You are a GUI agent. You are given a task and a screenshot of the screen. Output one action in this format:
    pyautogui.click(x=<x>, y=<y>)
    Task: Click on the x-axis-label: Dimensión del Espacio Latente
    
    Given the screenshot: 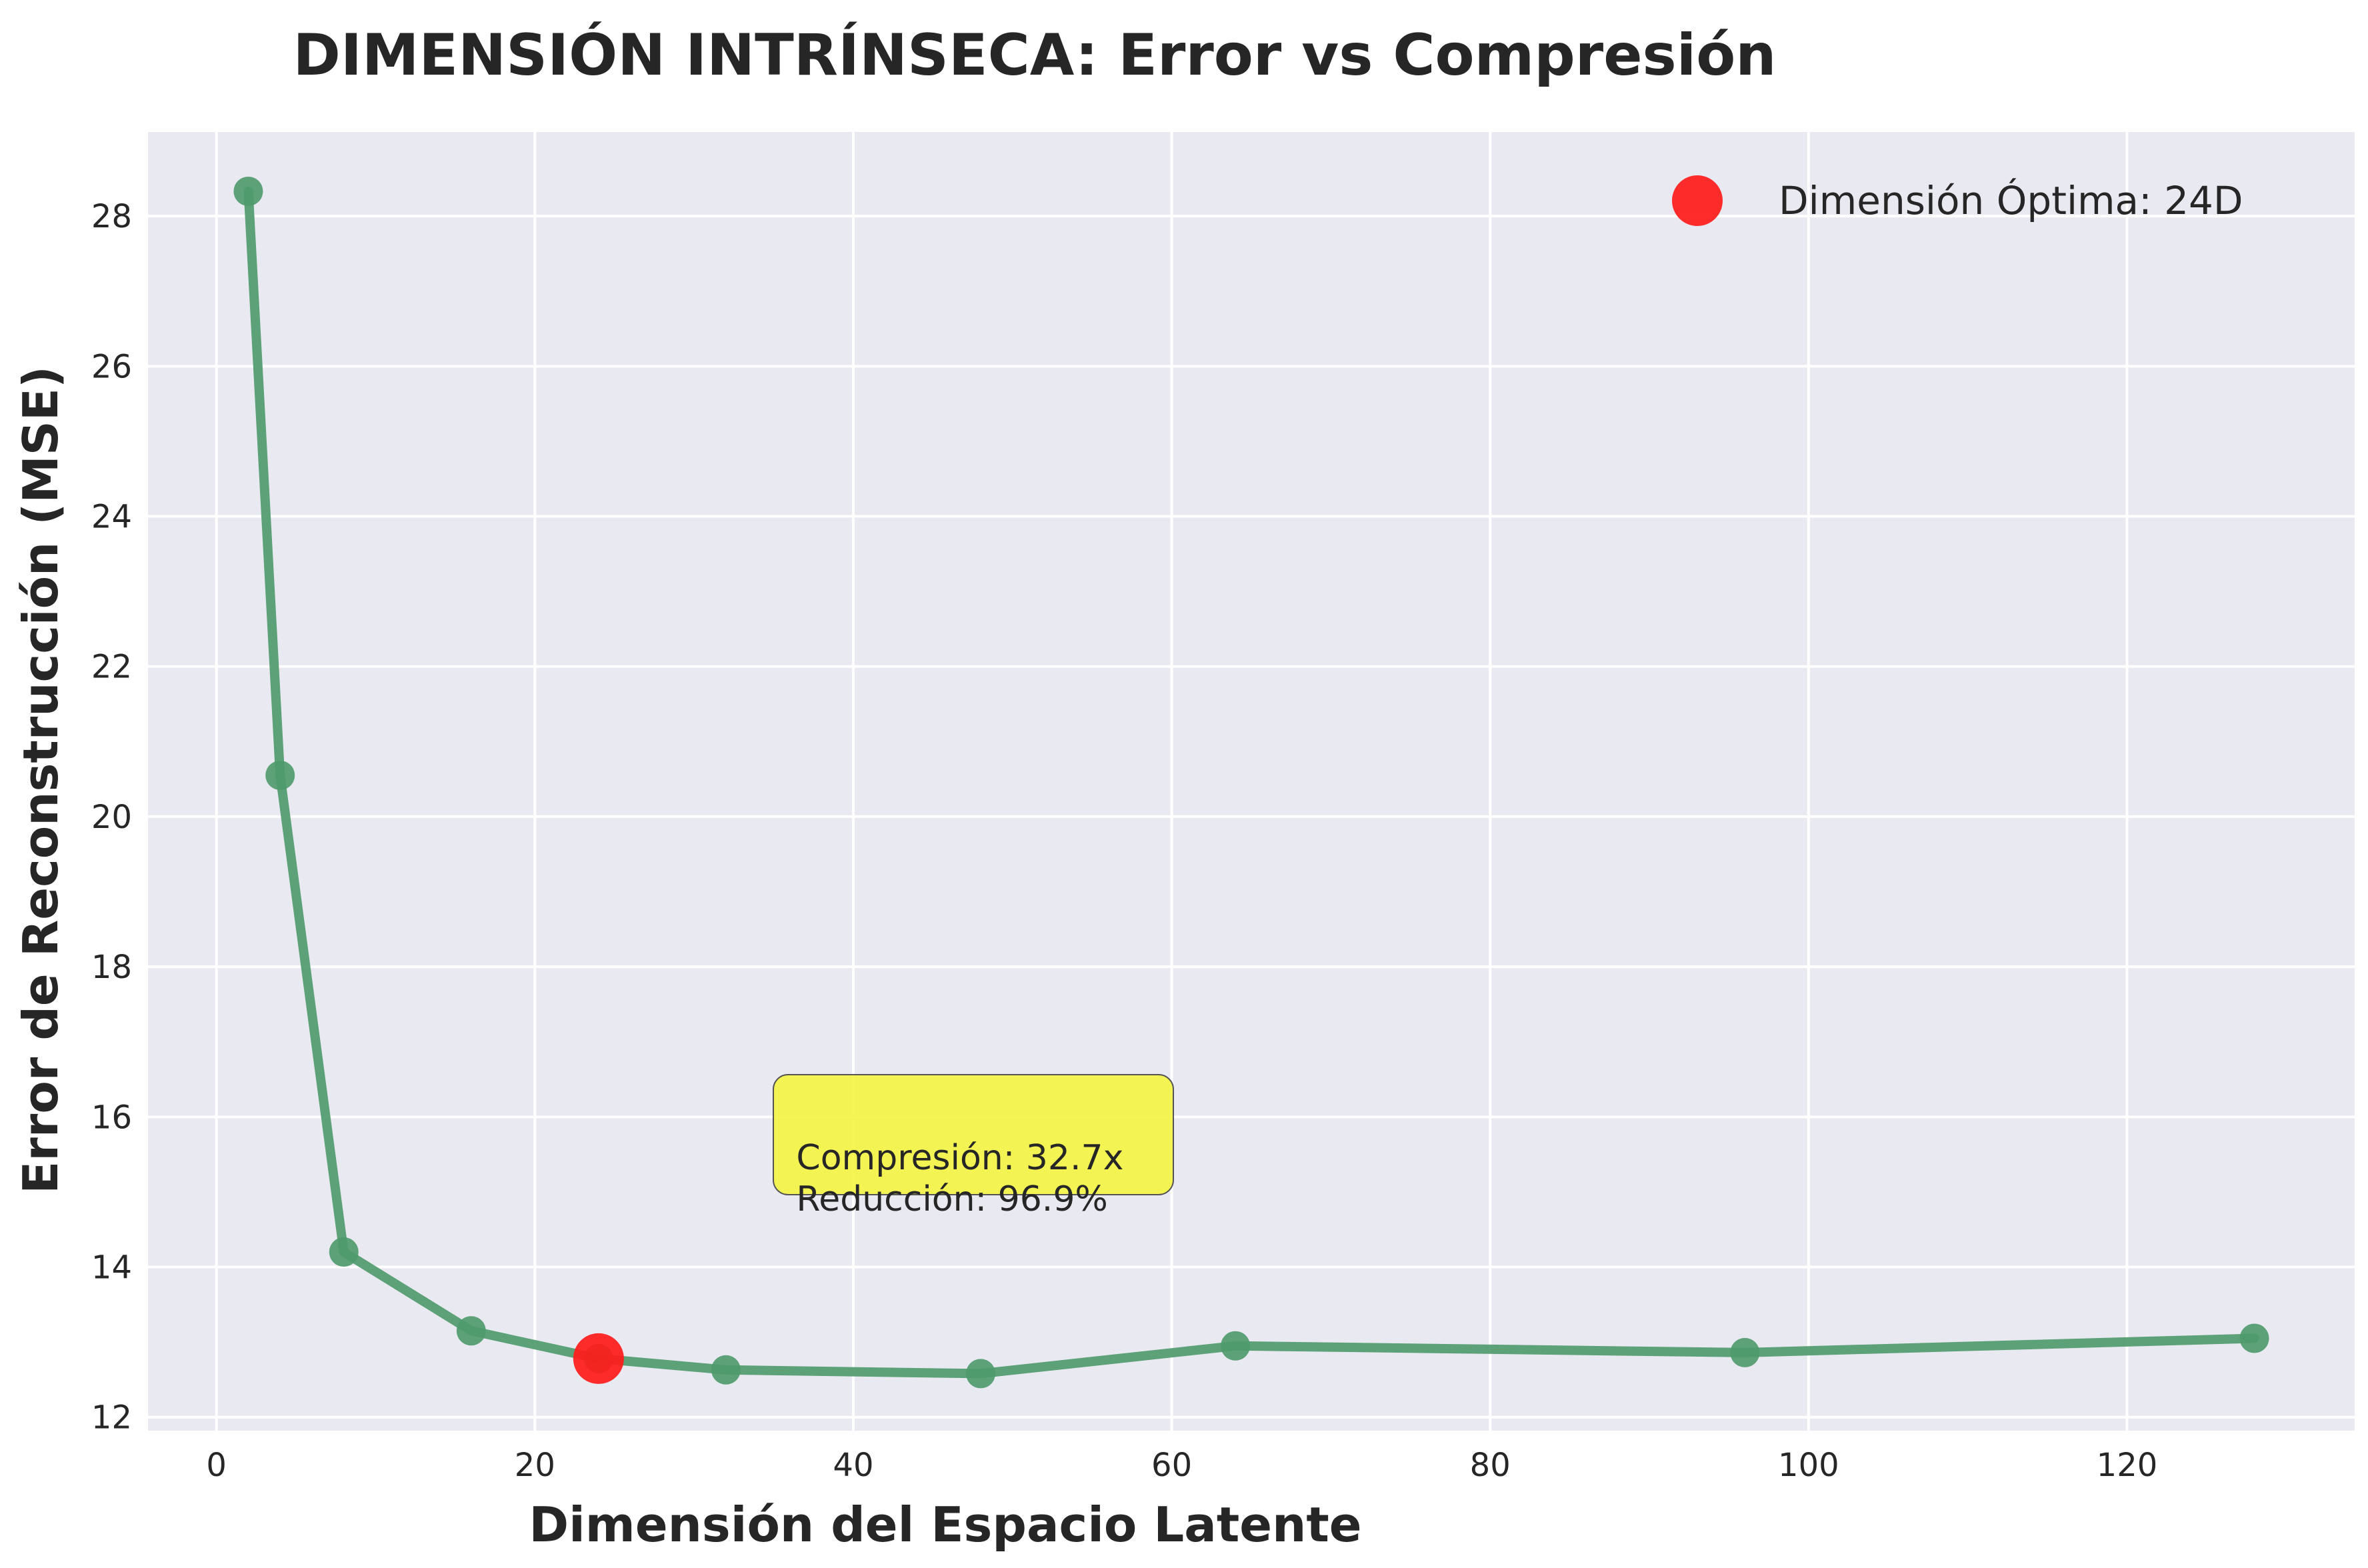 What is the action you would take?
    pyautogui.click(x=945, y=1525)
    